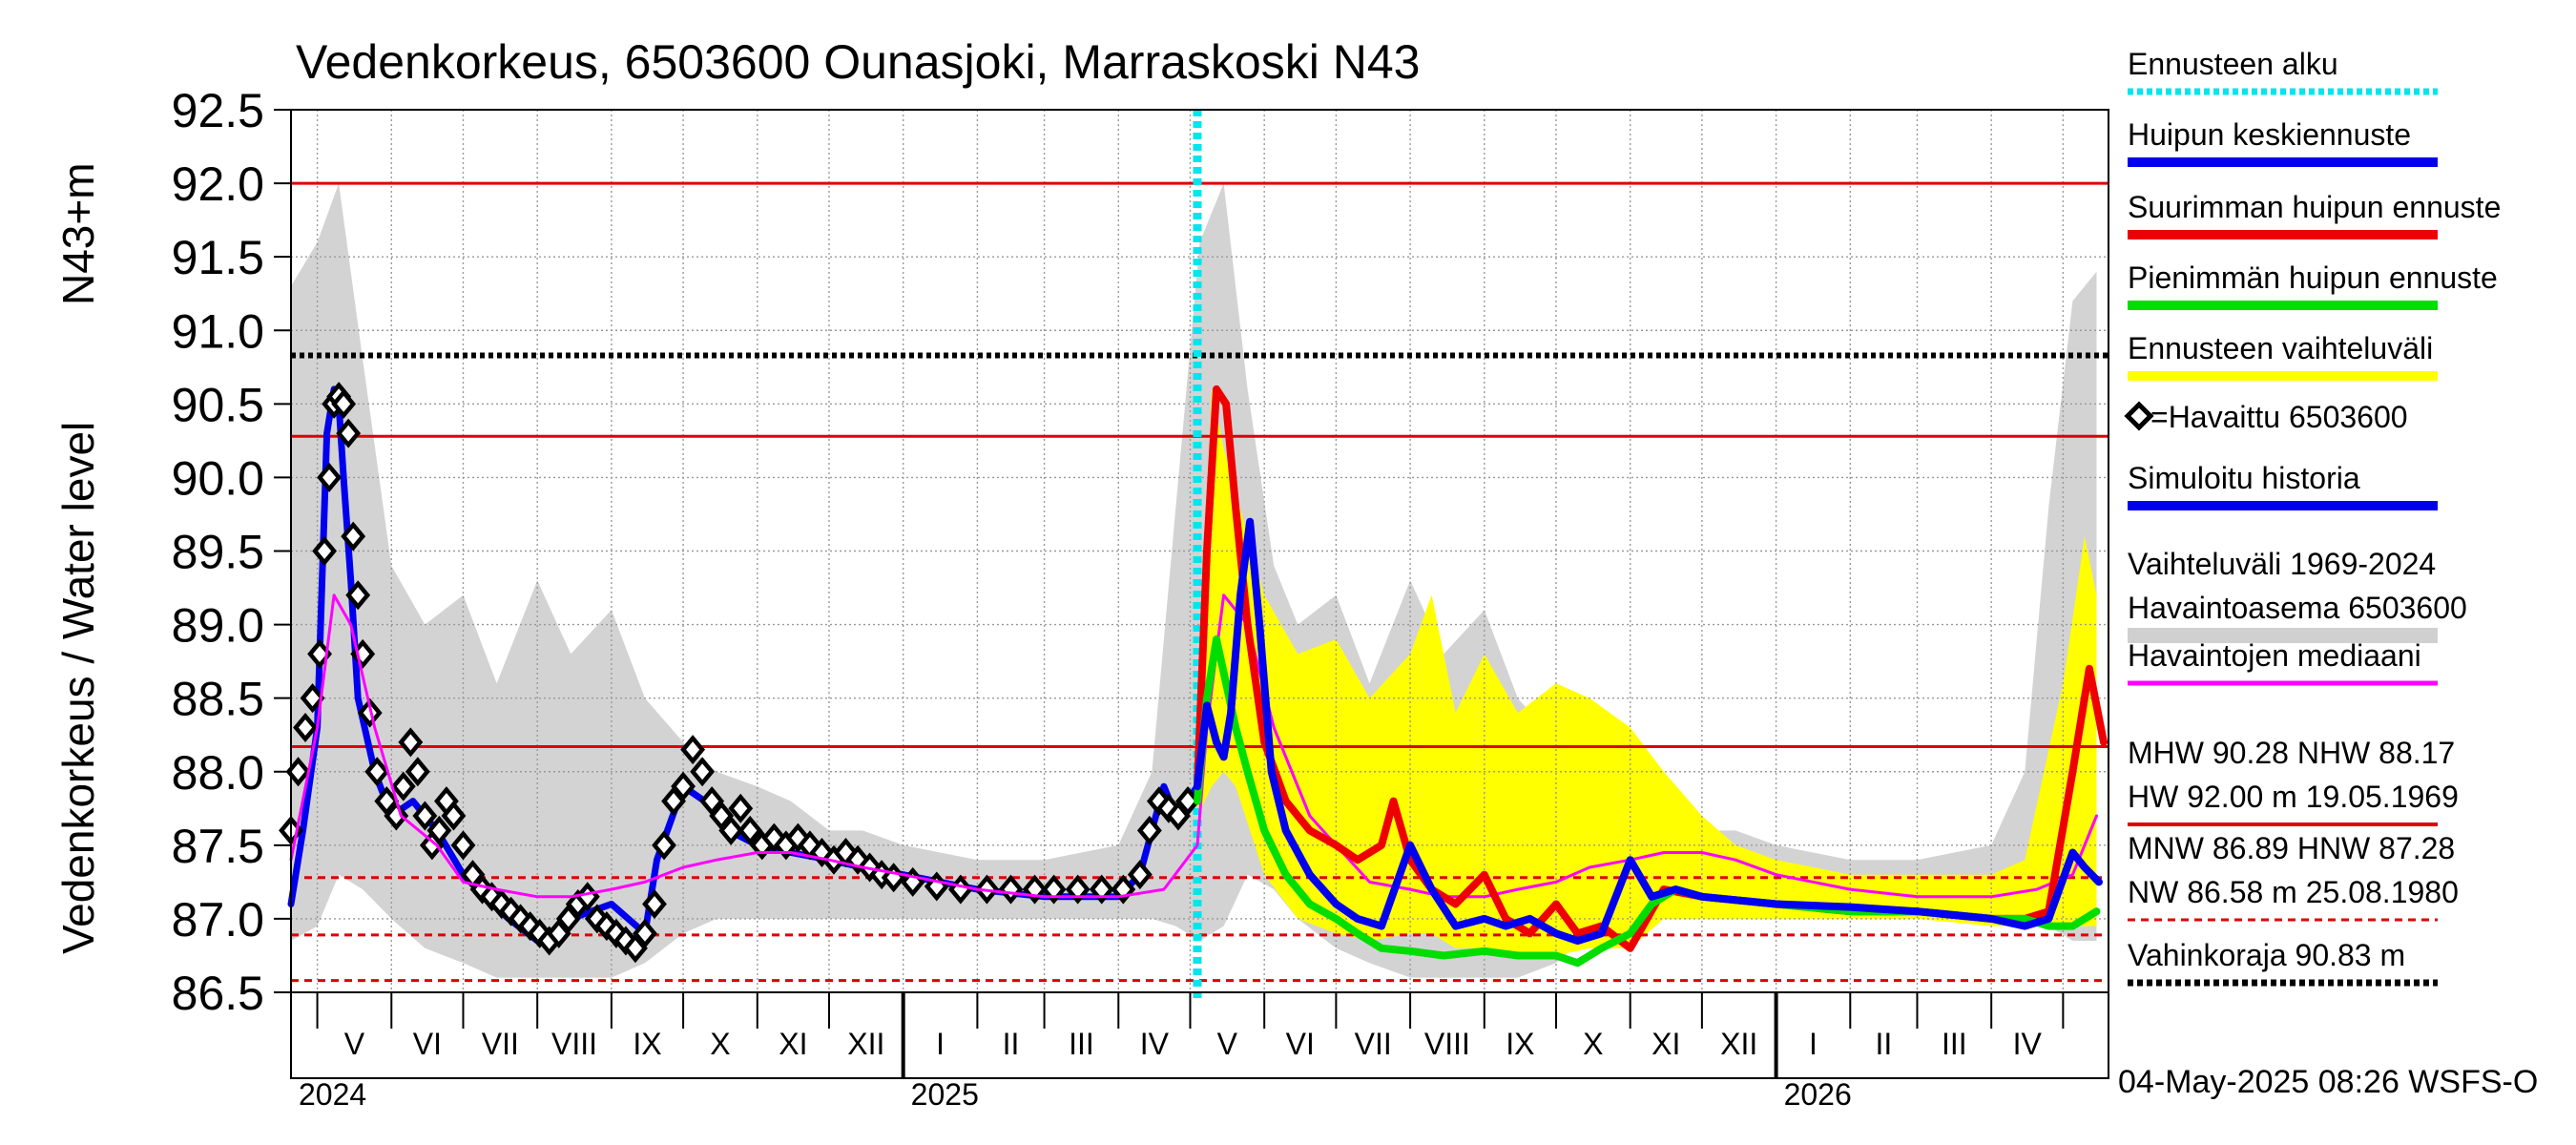 The height and width of the screenshot is (1145, 2576). What do you see at coordinates (218, 626) in the screenshot?
I see `y-tick-label: 89.0` at bounding box center [218, 626].